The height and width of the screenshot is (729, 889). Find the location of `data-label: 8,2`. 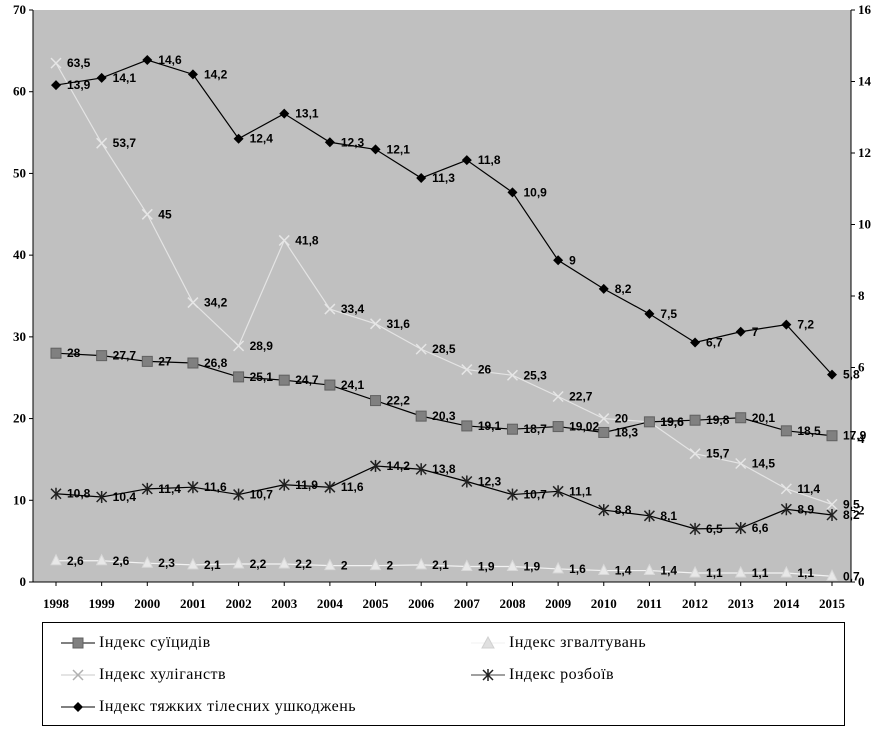

data-label: 8,2 is located at coordinates (851, 515).